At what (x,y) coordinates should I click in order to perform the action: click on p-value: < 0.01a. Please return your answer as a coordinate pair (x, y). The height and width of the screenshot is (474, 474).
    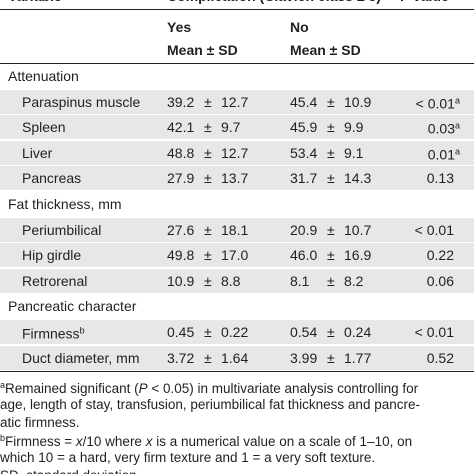
    Looking at the image, I should click on (438, 101).